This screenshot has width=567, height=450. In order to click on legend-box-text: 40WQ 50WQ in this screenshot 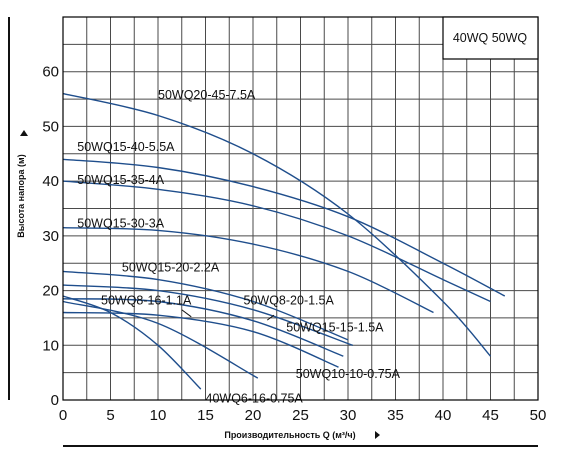, I will do `click(490, 38)`.